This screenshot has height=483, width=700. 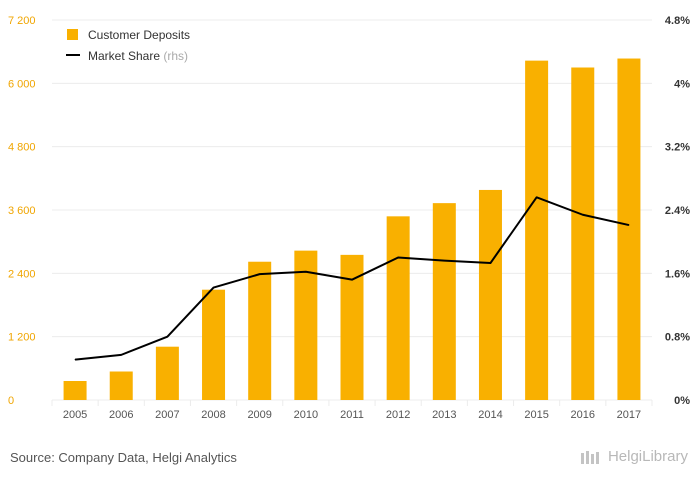 What do you see at coordinates (22, 338) in the screenshot?
I see `left-tick-label: 1 200` at bounding box center [22, 338].